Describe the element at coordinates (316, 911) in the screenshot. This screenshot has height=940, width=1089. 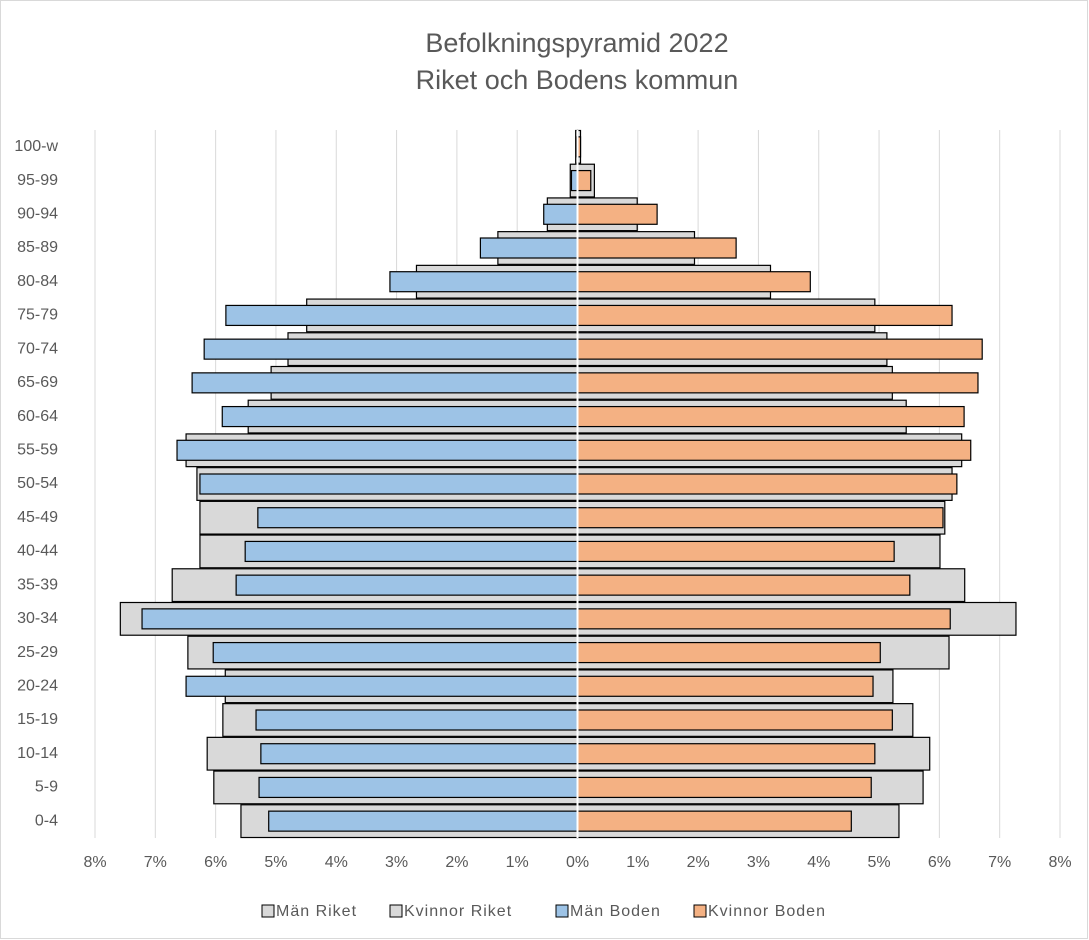
I see `legend-label: Män Riket` at that location.